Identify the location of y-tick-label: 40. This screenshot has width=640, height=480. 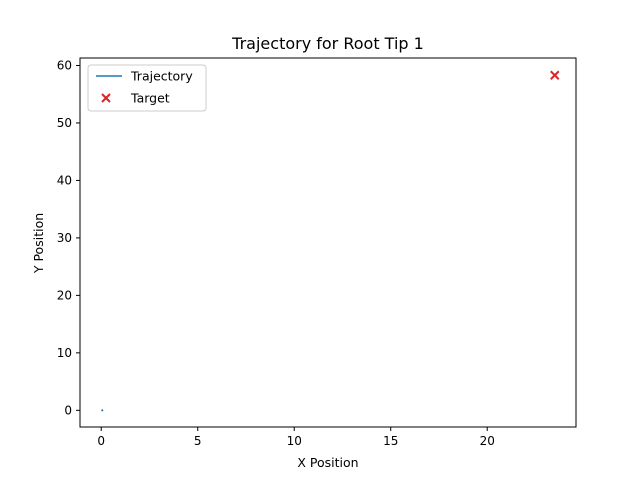
(64, 180).